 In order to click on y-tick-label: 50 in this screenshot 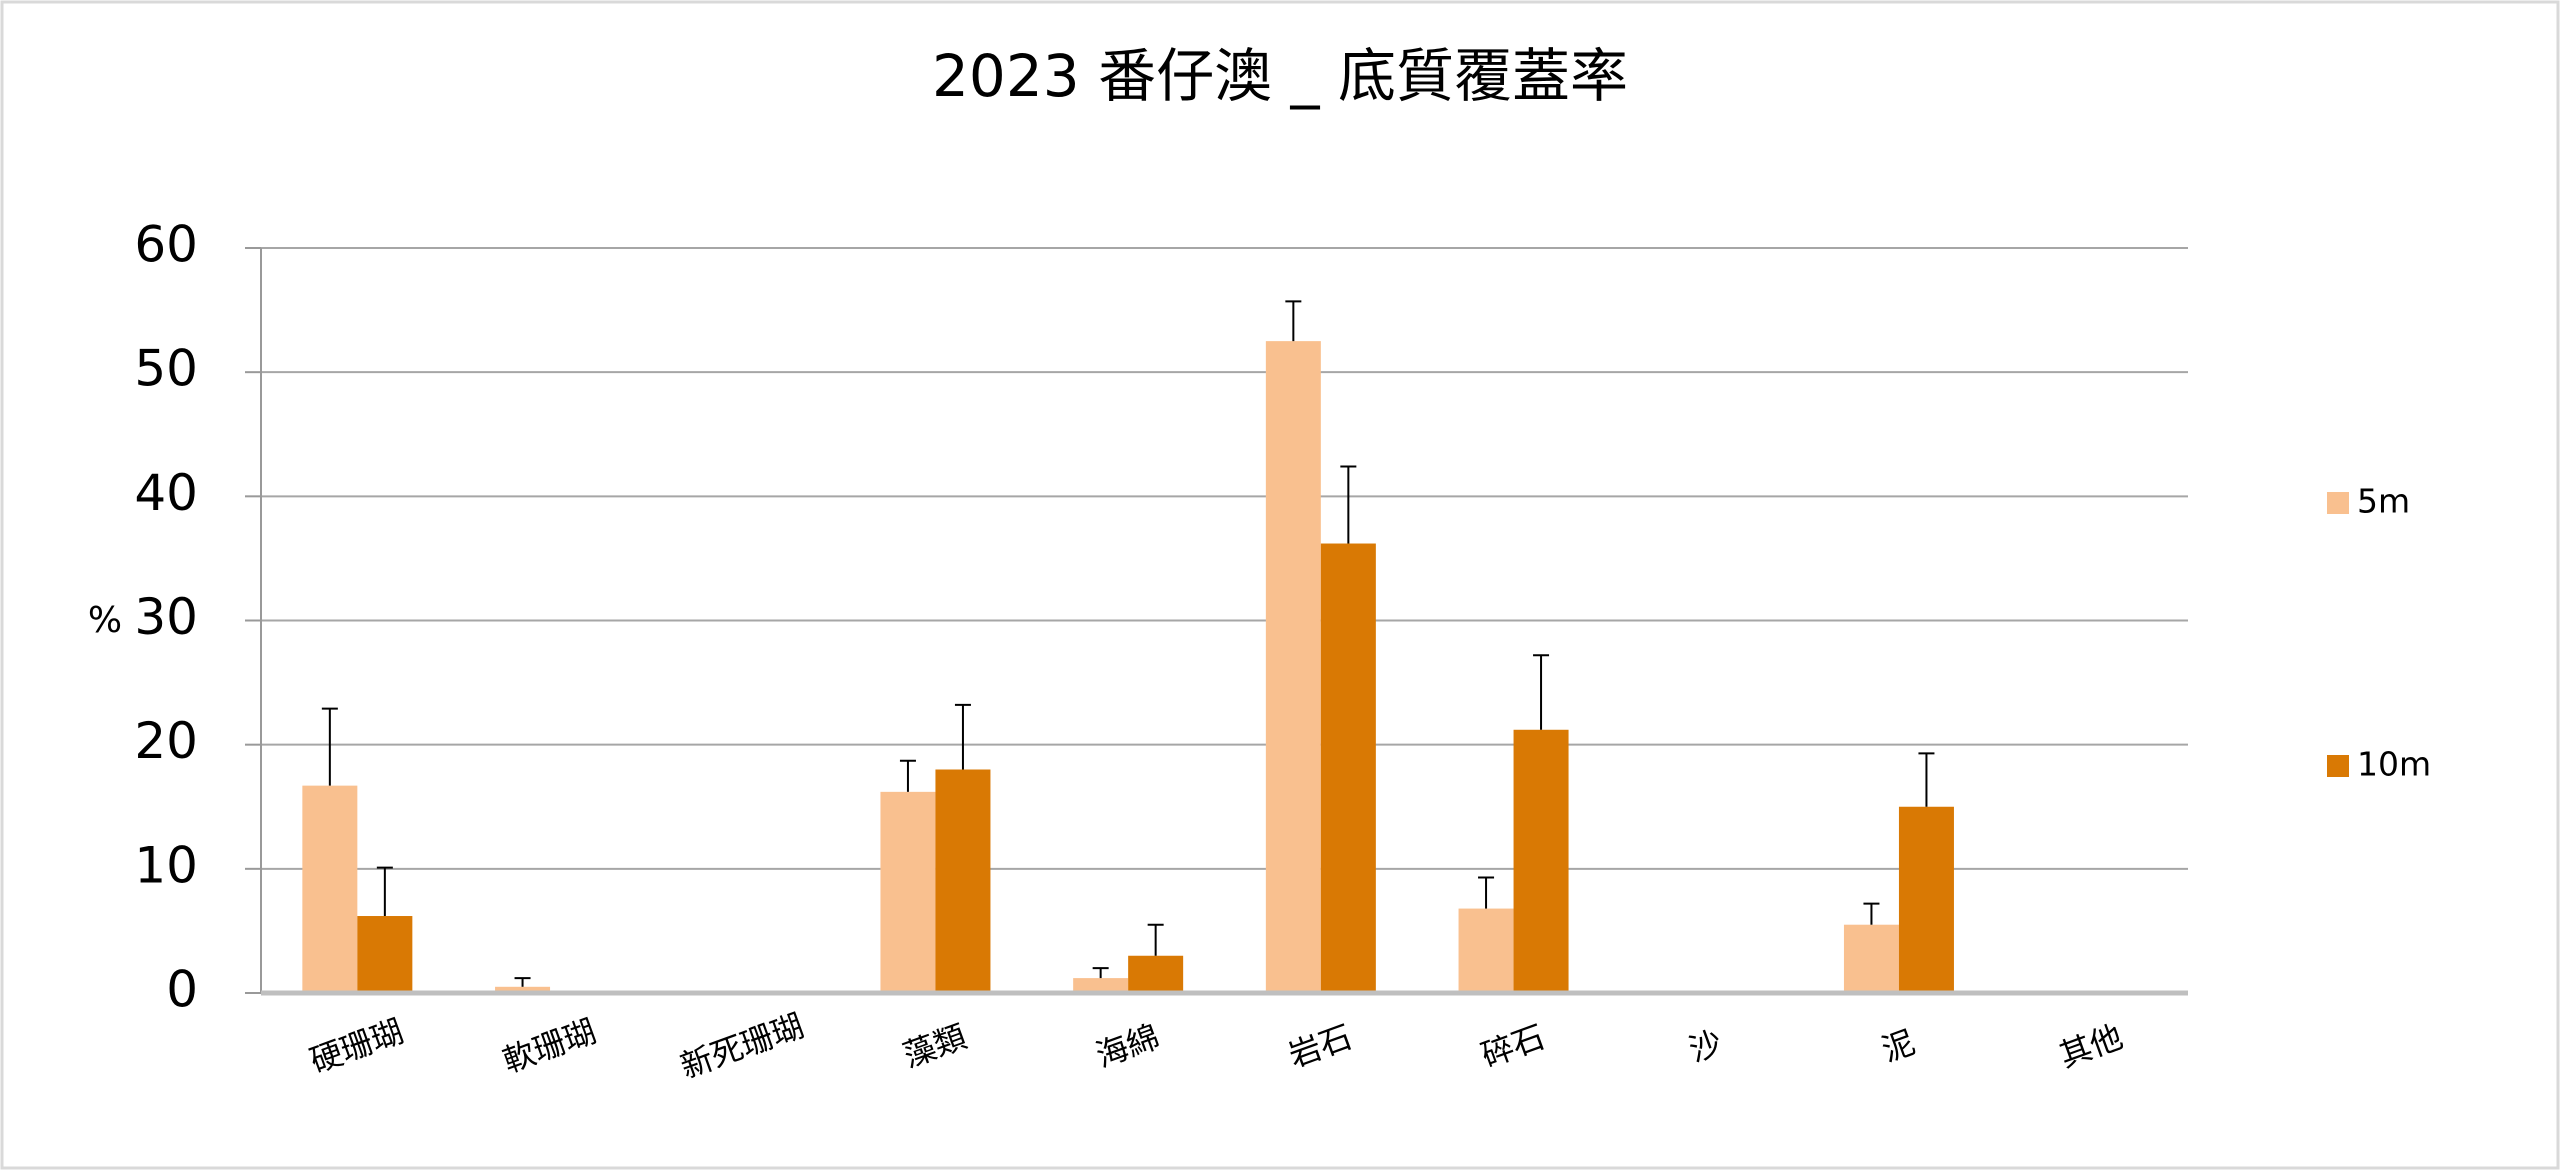, I will do `click(166, 369)`.